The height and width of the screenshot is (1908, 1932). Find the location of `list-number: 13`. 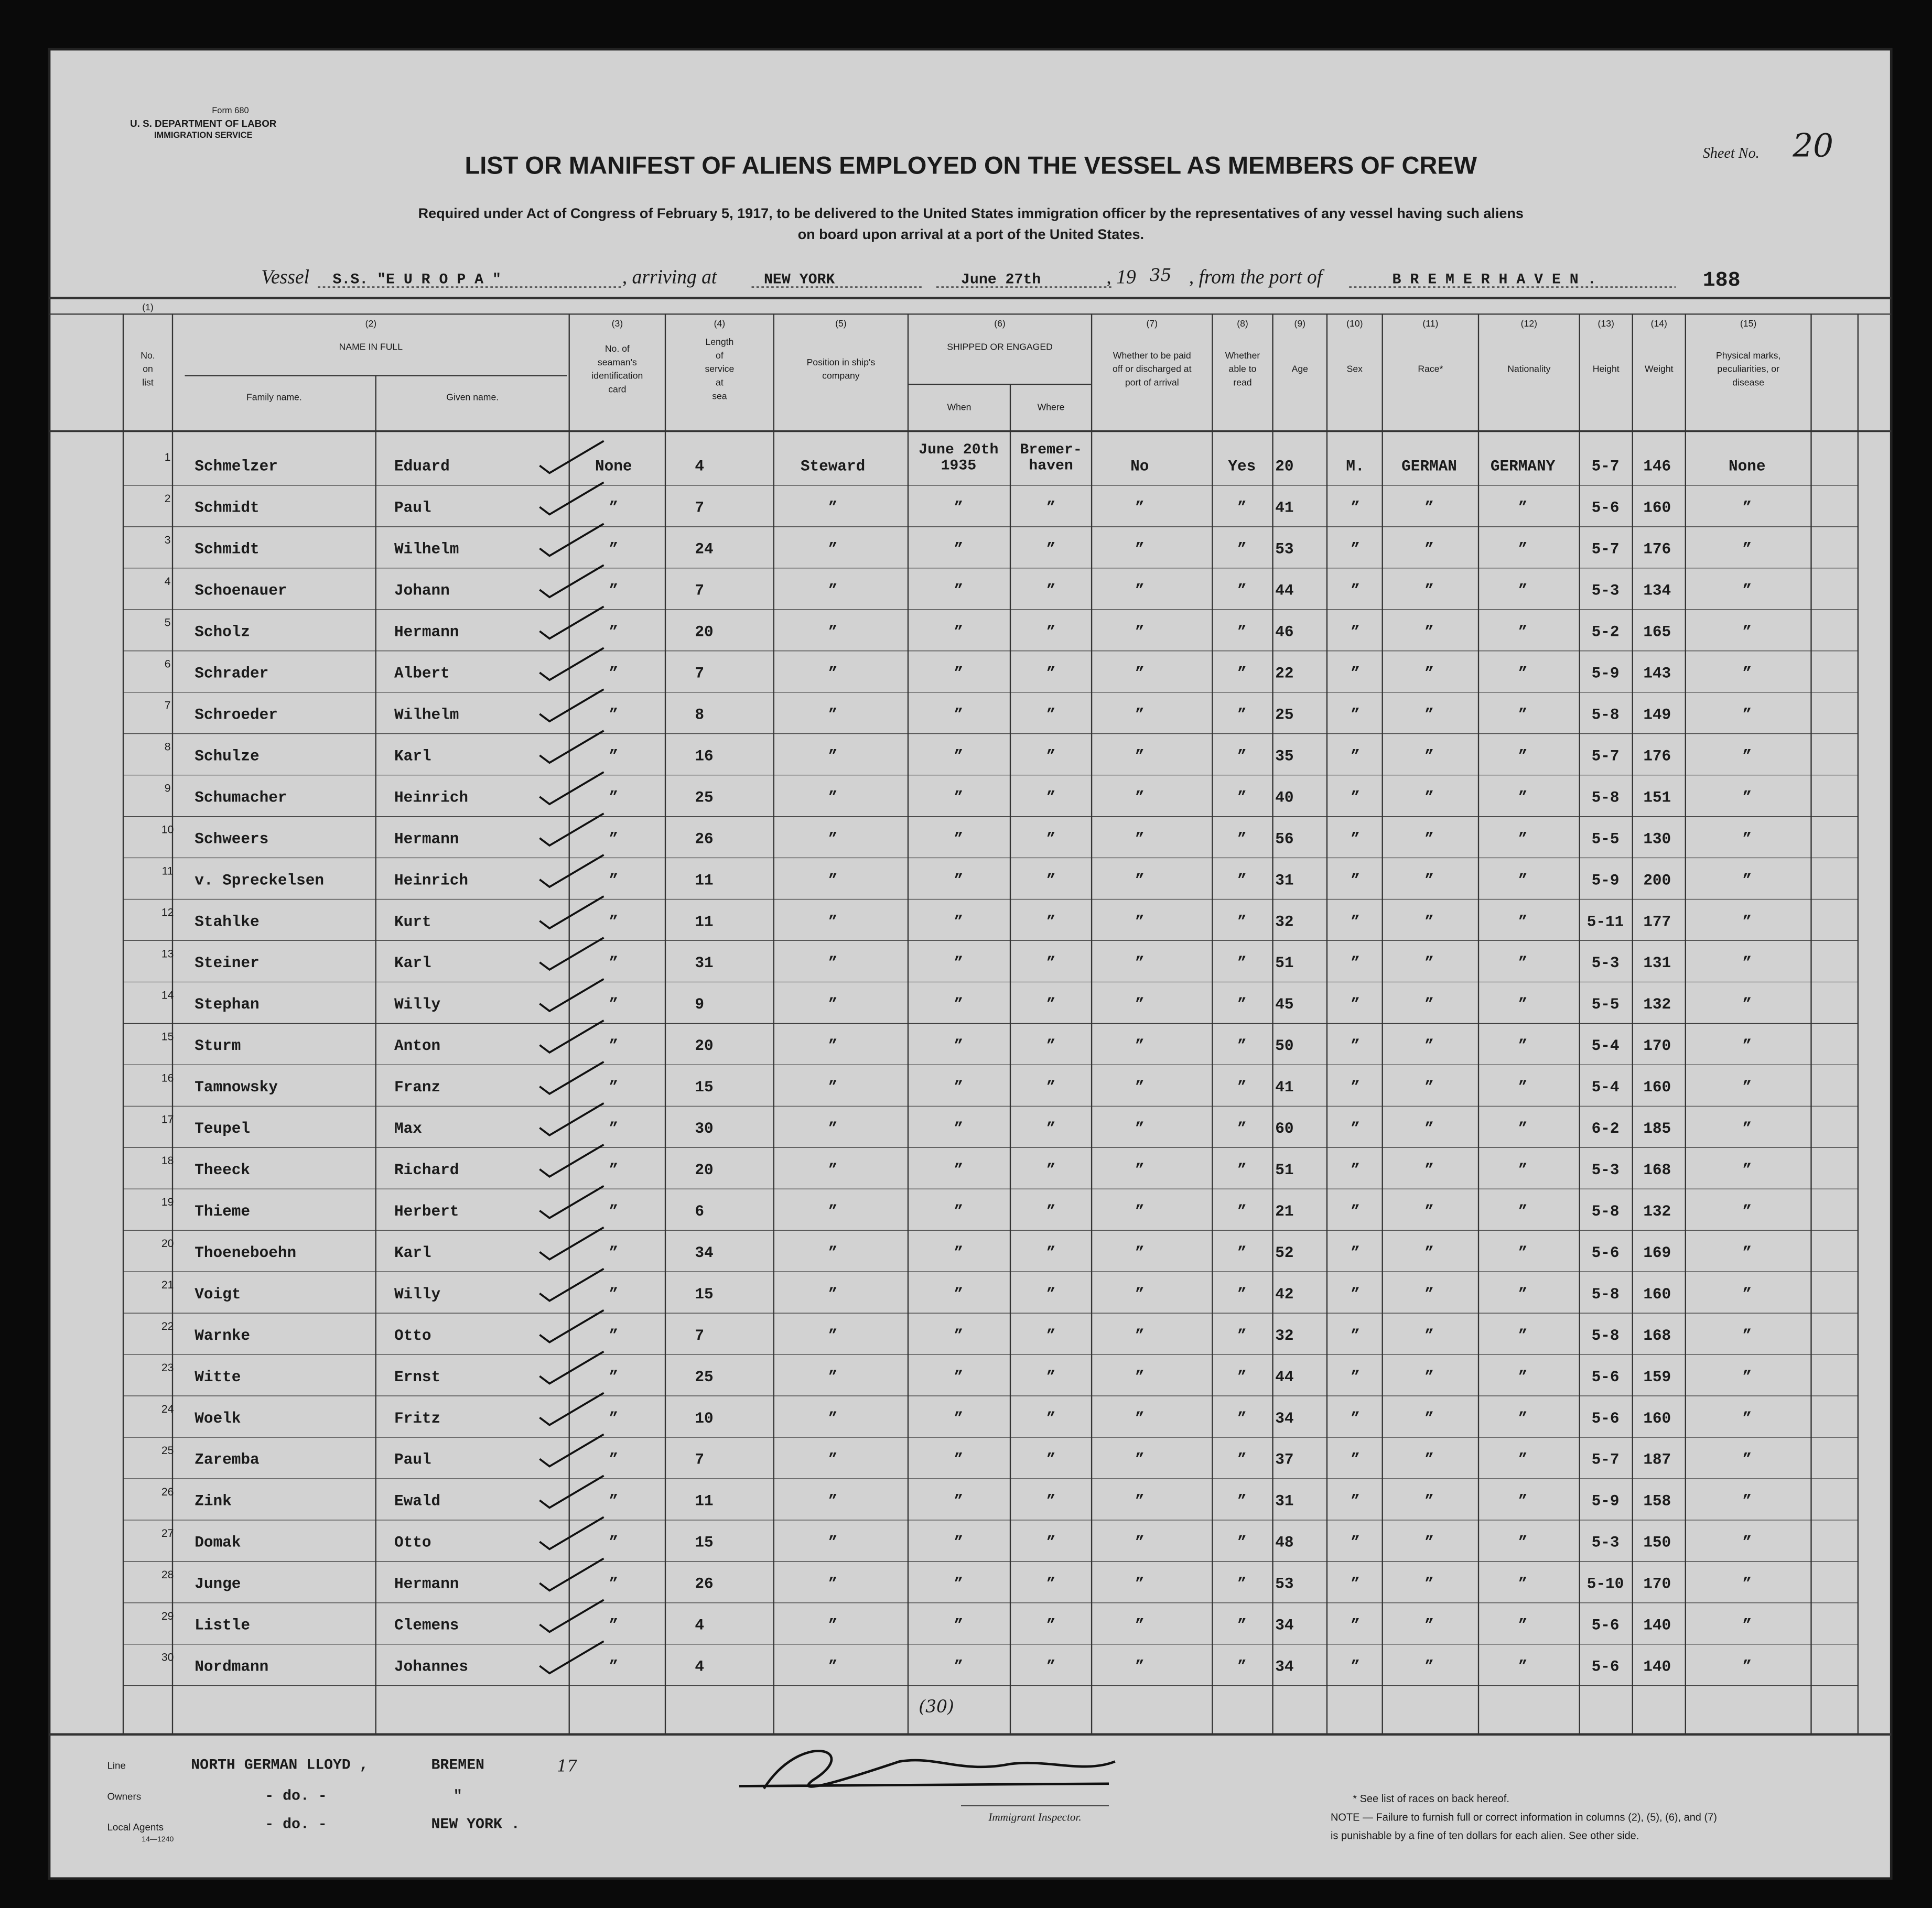

list-number: 13 is located at coordinates (168, 954).